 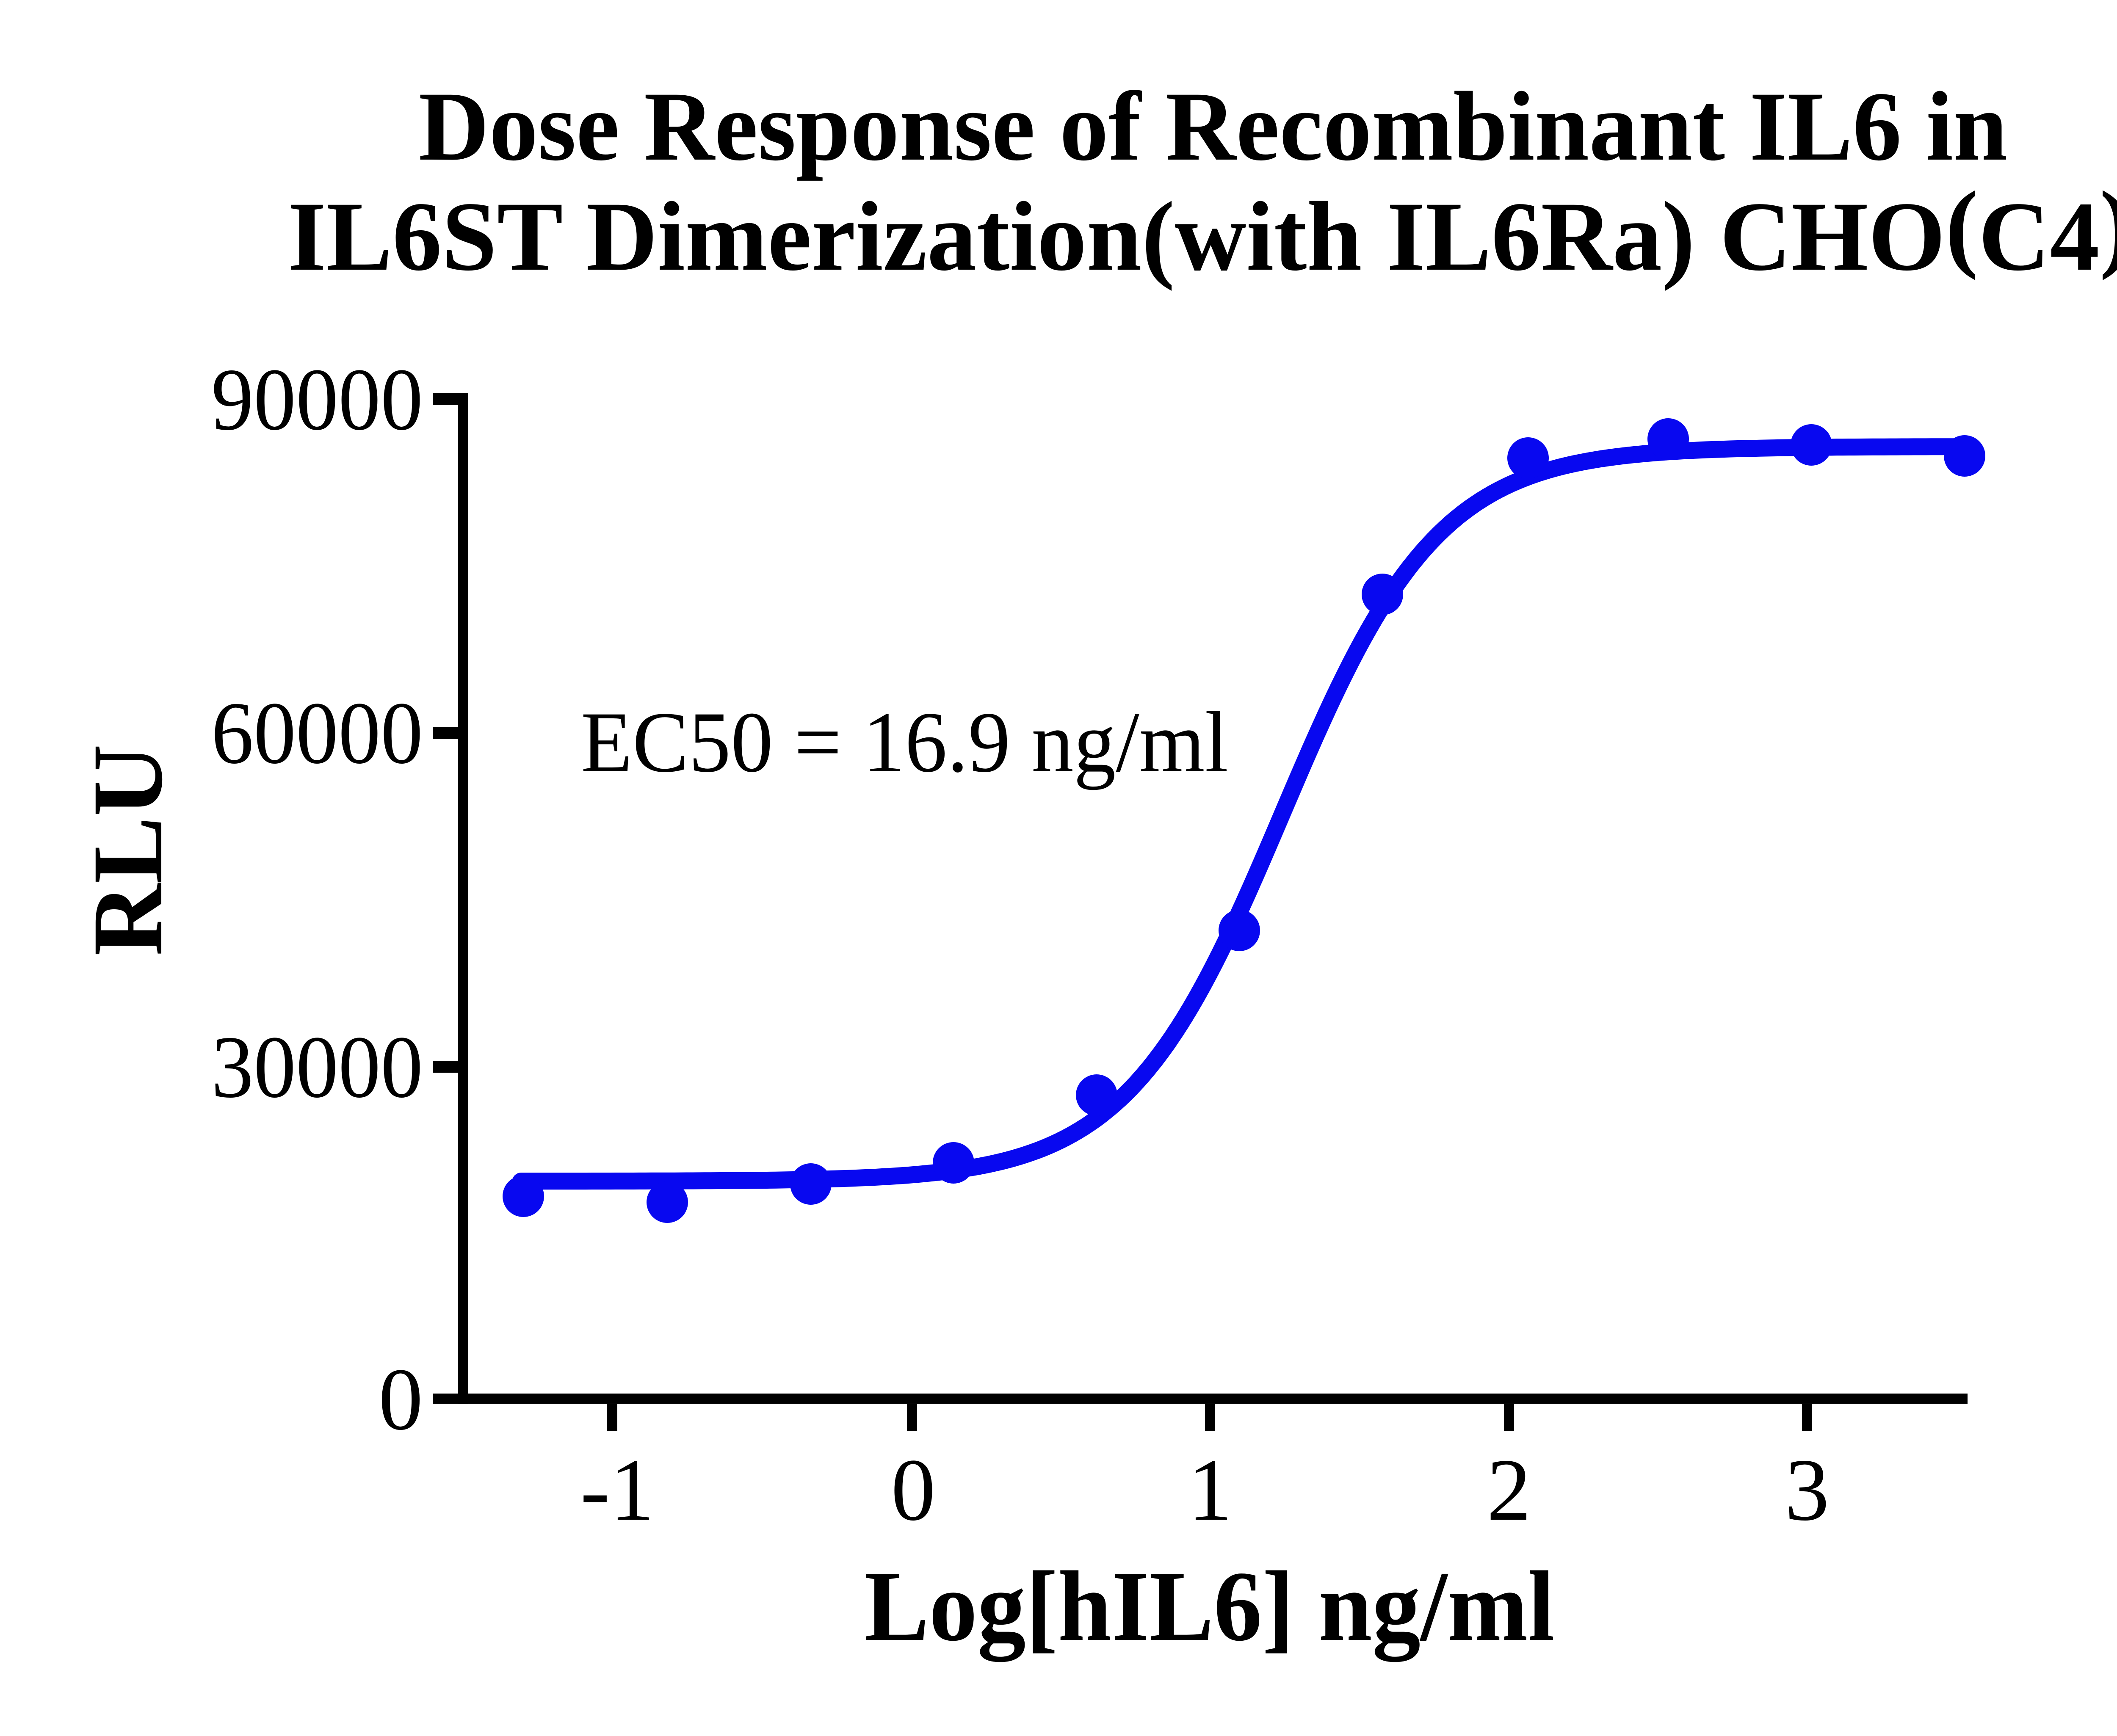 I want to click on svg-text: 90000, so click(x=317, y=400).